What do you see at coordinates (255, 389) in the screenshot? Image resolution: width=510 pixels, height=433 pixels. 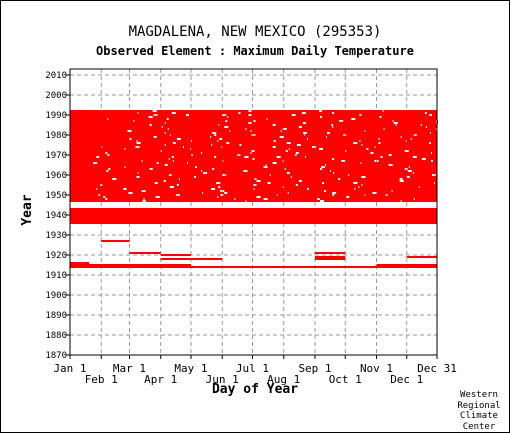 I see `x-axis-label: Day of Year` at bounding box center [255, 389].